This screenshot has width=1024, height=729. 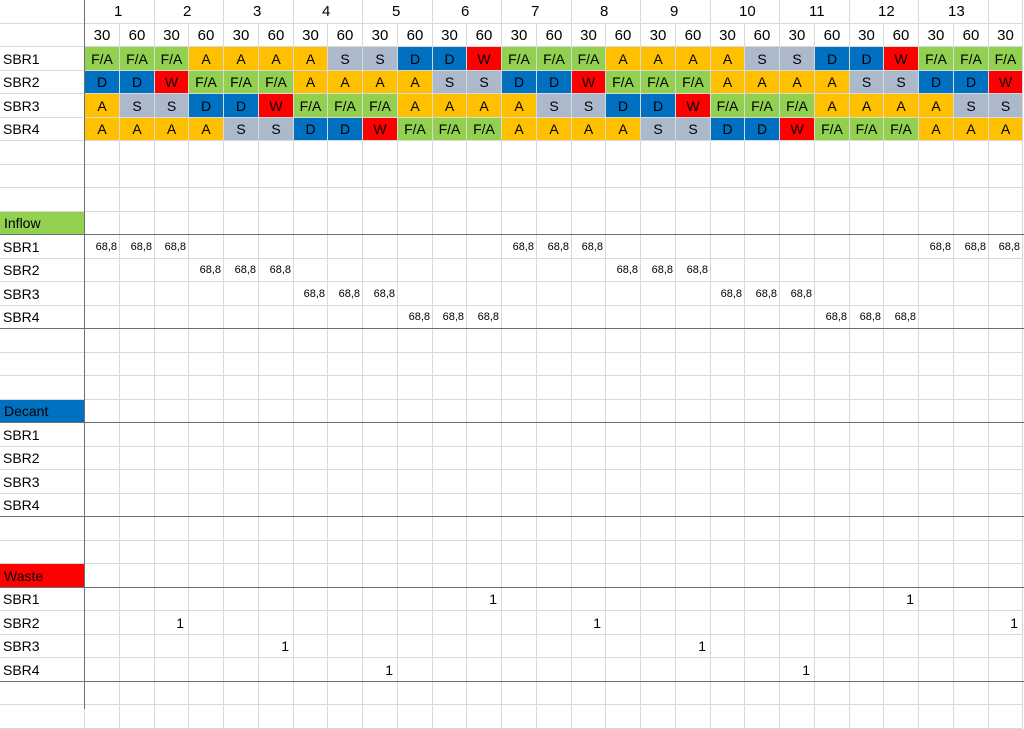 What do you see at coordinates (189, 12) in the screenshot?
I see `hour-header: 2` at bounding box center [189, 12].